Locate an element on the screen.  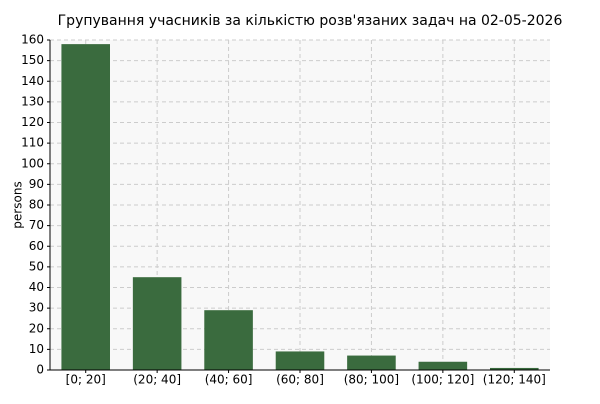
y-tick-label: 0 is located at coordinates (40, 370).